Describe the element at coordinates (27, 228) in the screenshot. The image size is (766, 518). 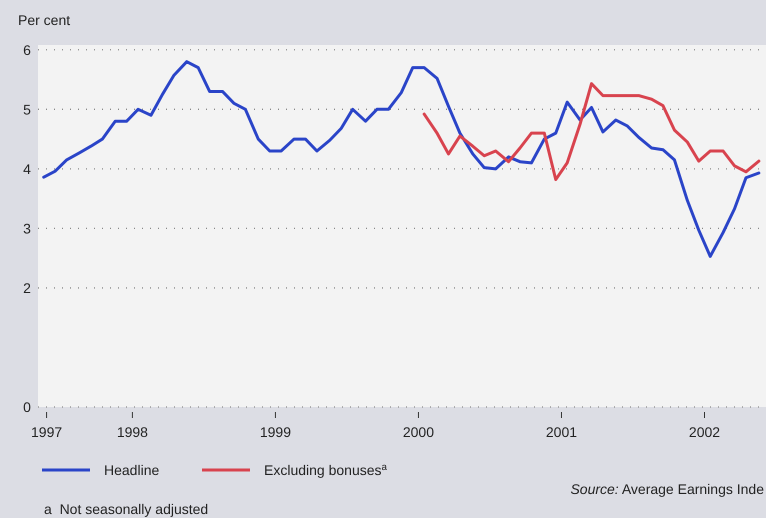
I see `y-tick-label: 3` at that location.